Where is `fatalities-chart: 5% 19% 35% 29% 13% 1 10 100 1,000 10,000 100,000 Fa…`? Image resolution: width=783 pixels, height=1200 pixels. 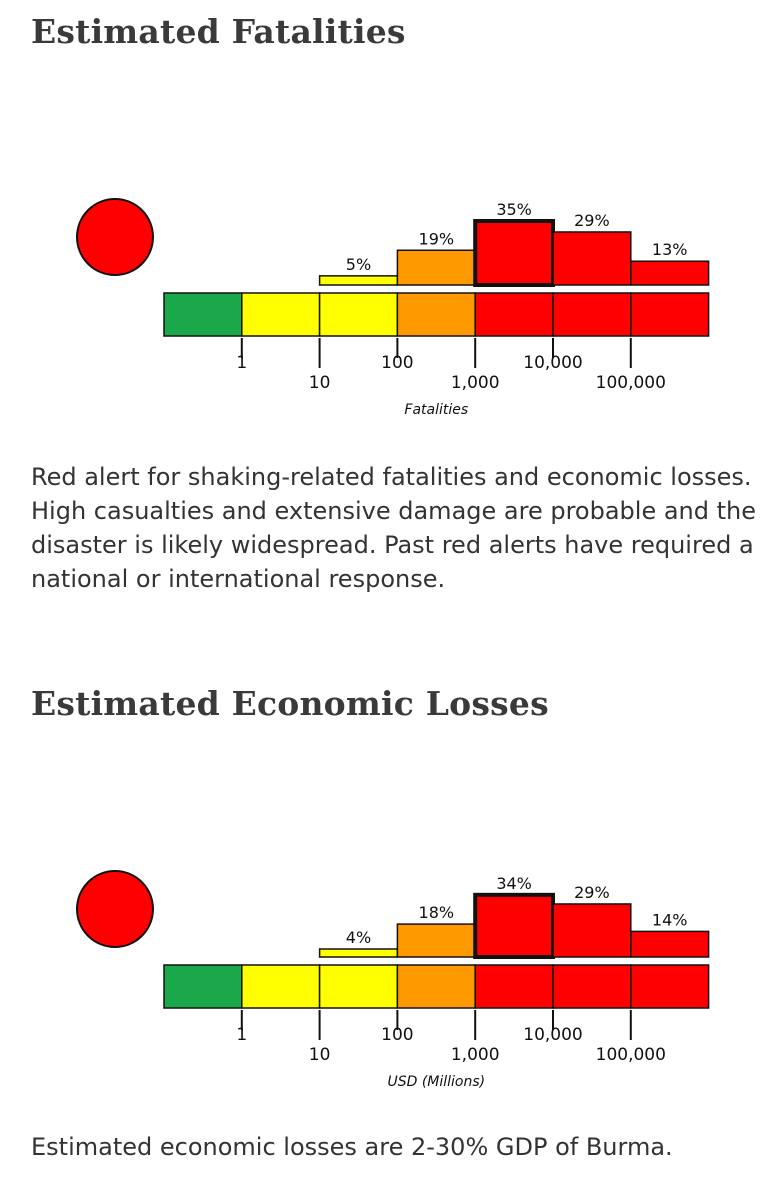
fatalities-chart: 5% 19% 35% 29% 13% 1 10 100 1,000 10,000 100,000 Fa… is located at coordinates (393, 308).